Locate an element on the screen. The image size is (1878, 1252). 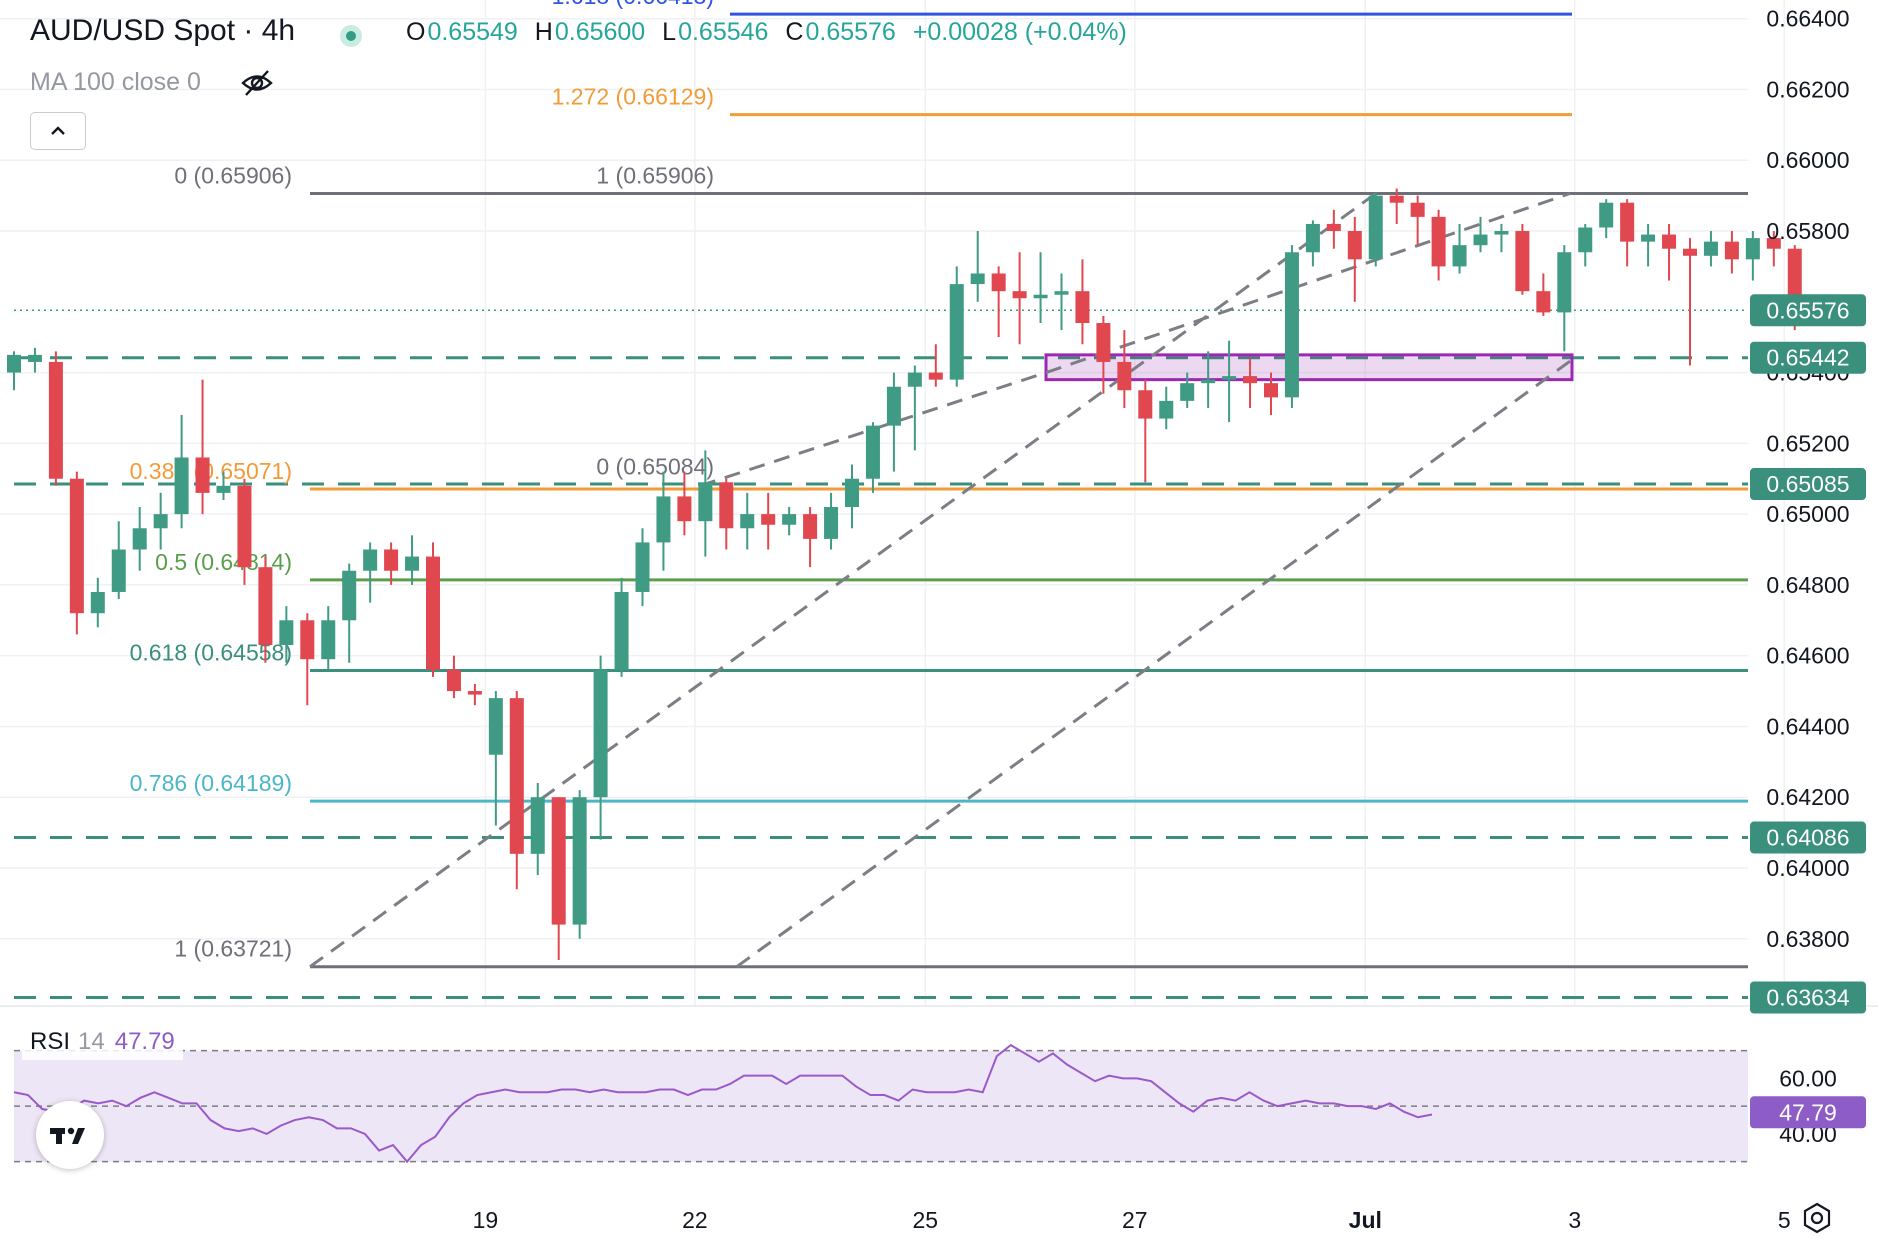
time-tick-label: 25 is located at coordinates (926, 1220).